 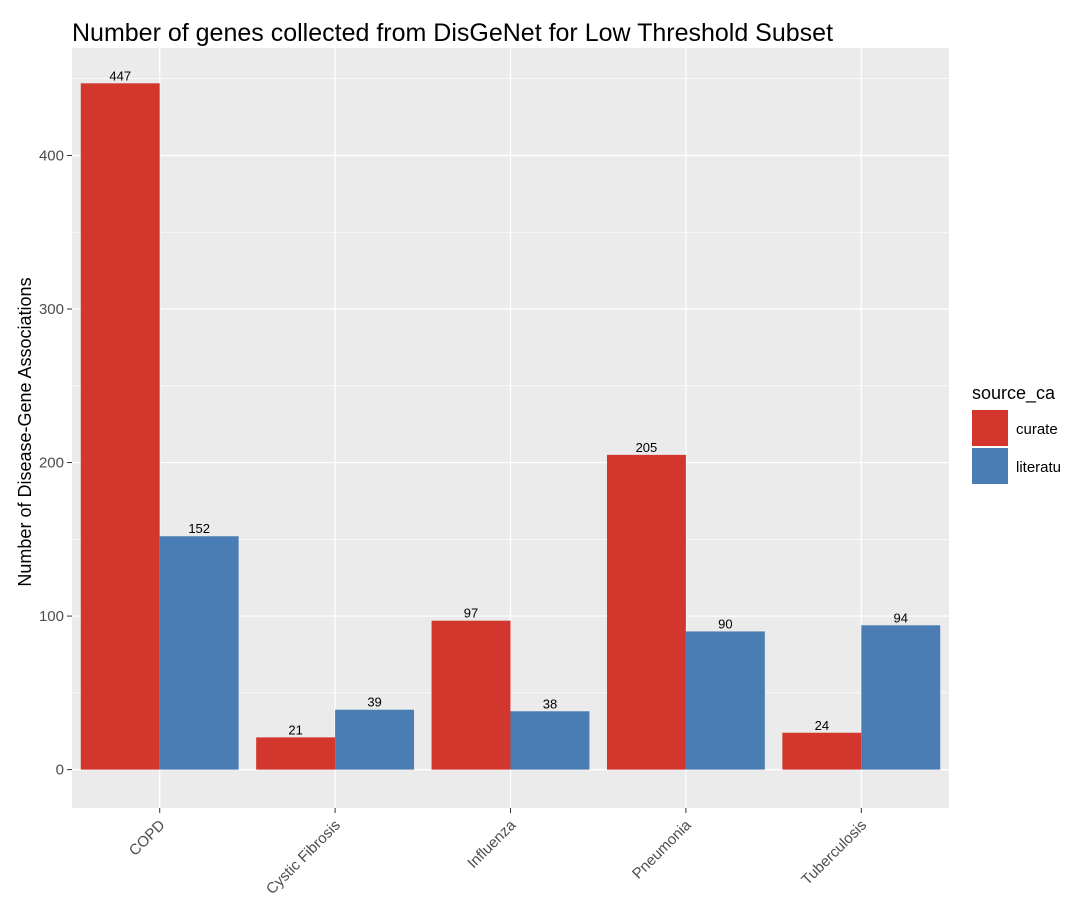 What do you see at coordinates (120, 426) in the screenshot?
I see `bar-curated-copd` at bounding box center [120, 426].